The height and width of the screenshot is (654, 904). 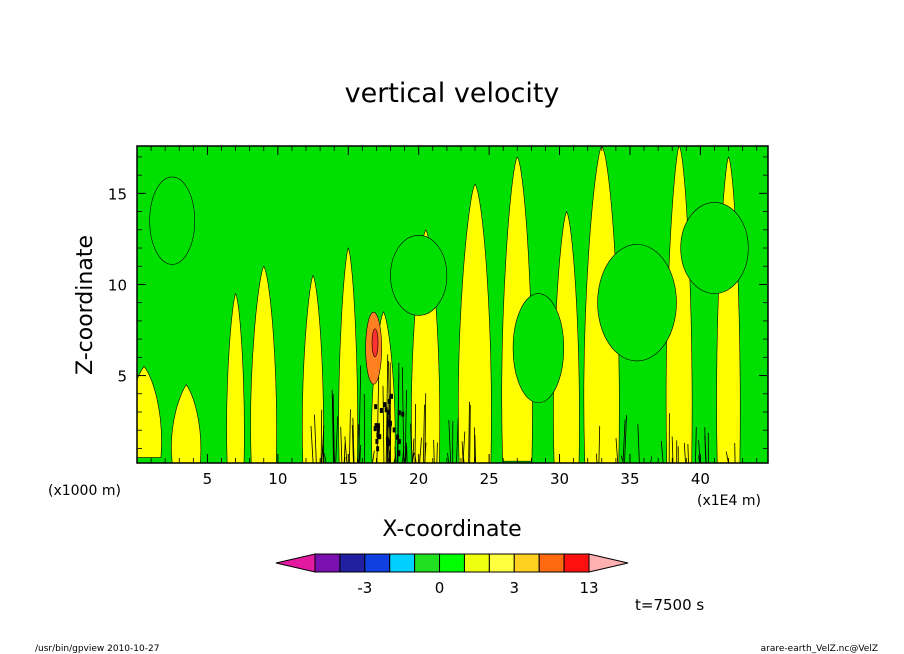 I want to click on y-tick-label: 10, so click(x=117, y=285).